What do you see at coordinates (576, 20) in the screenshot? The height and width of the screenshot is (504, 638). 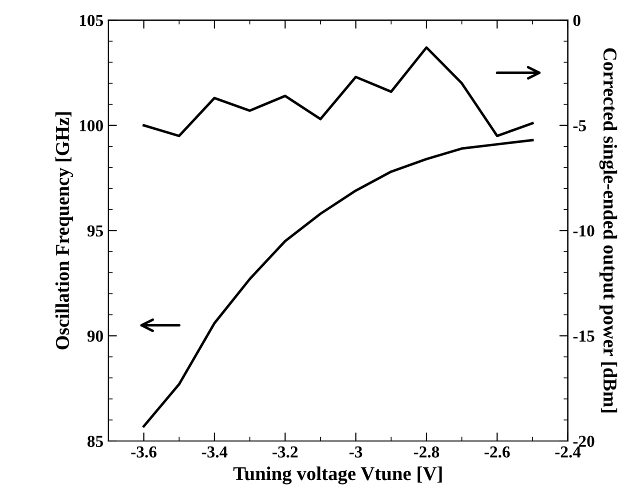 I see `y2-tick-label: 0` at bounding box center [576, 20].